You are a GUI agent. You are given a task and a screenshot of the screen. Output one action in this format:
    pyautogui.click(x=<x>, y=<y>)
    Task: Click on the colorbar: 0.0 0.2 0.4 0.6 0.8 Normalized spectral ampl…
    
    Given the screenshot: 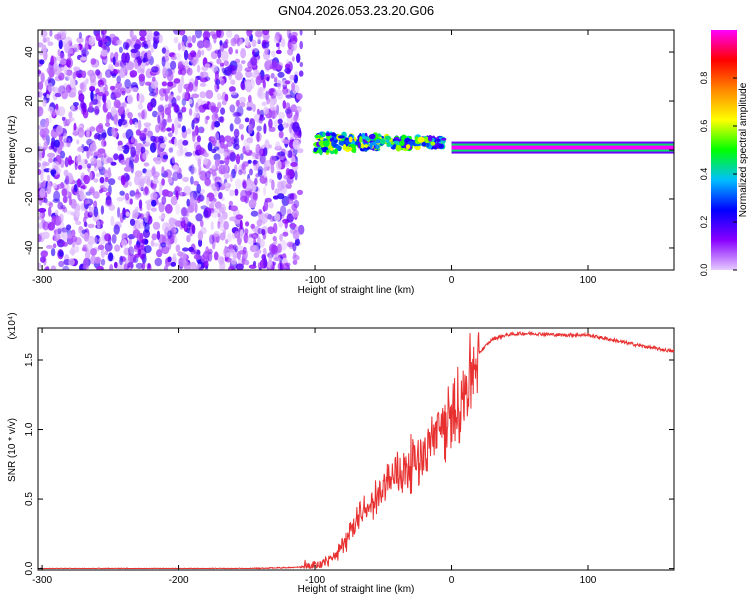 What is the action you would take?
    pyautogui.click(x=724, y=153)
    